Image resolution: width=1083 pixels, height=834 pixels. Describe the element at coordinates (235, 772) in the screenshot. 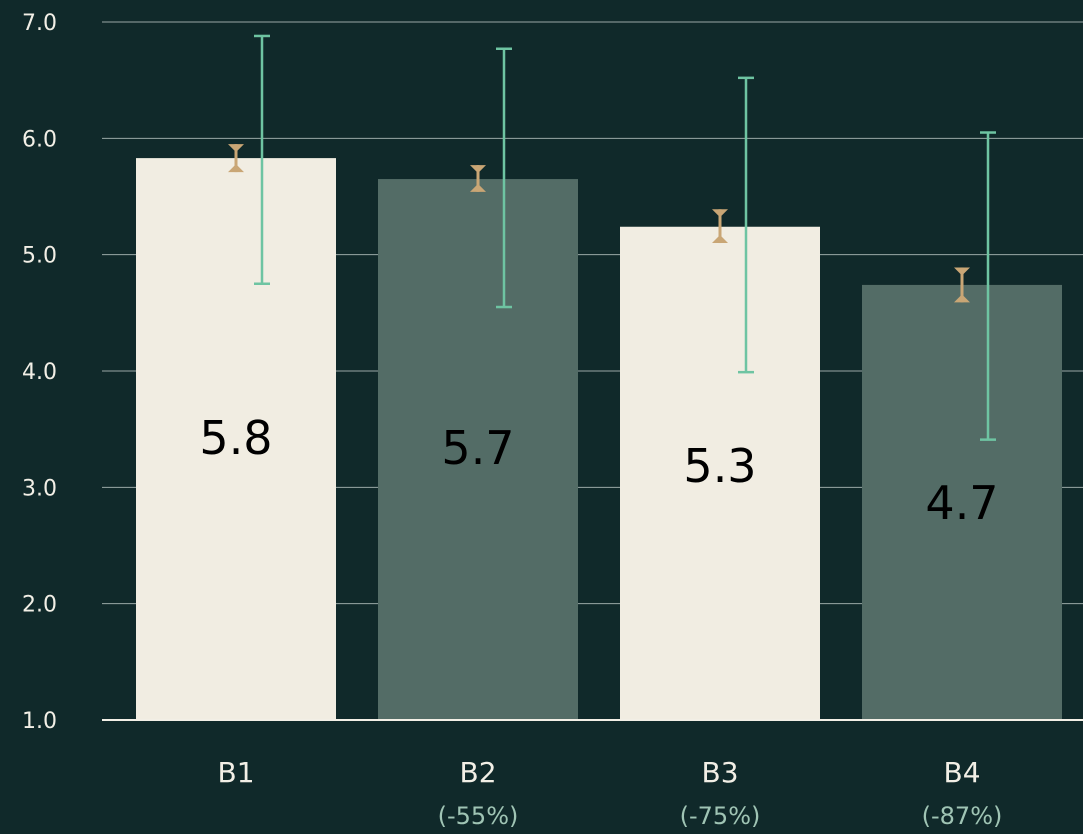

I see `x-category-label: B1` at that location.